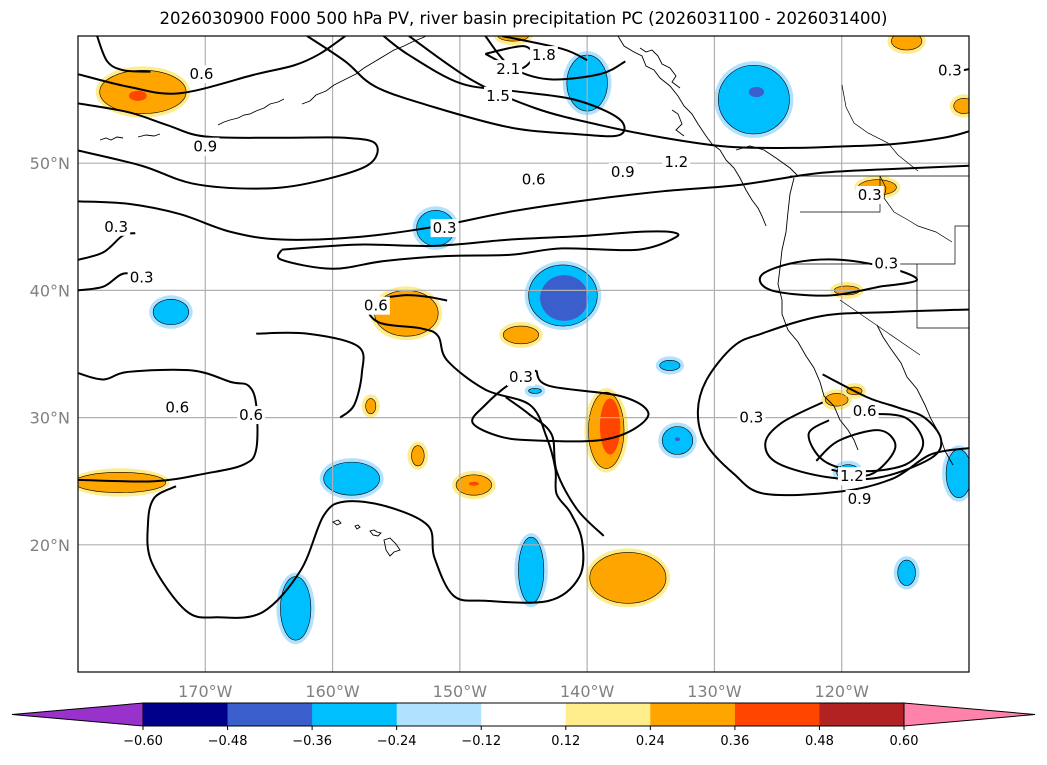  What do you see at coordinates (481, 741) in the screenshot?
I see `colorbar-tick-label: −0.12` at bounding box center [481, 741].